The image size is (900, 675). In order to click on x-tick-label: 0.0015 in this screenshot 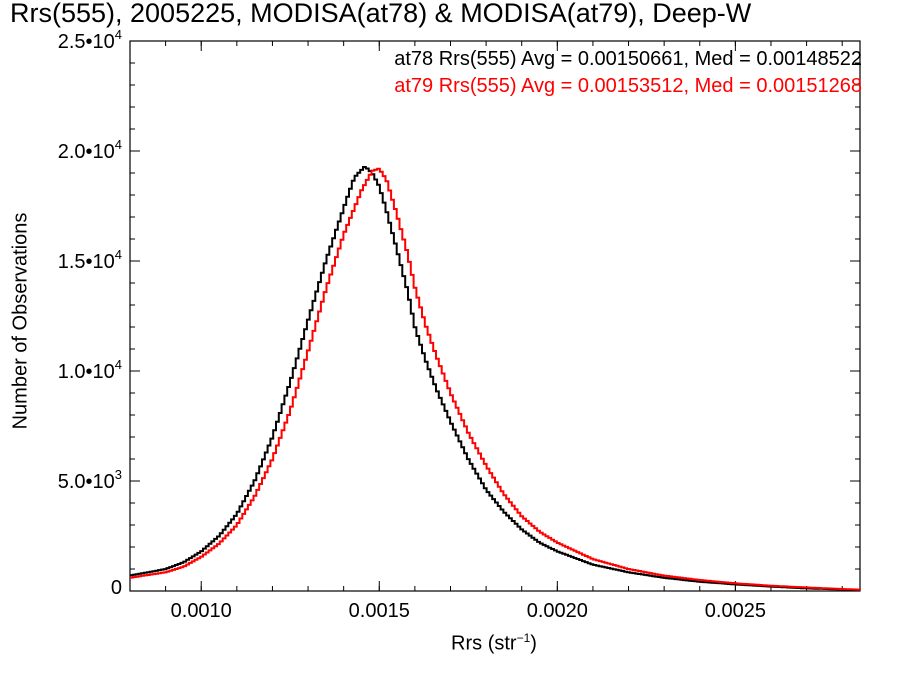, I will do `click(379, 611)`.